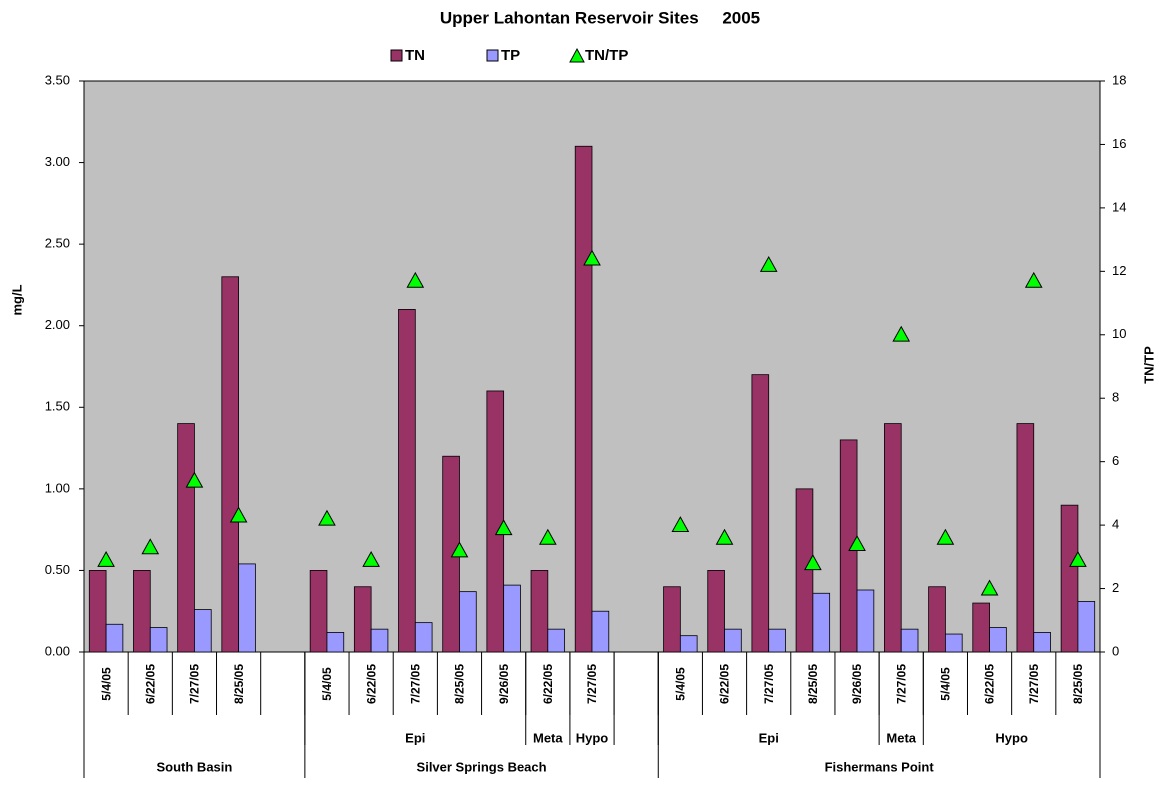 The height and width of the screenshot is (787, 1160). Describe the element at coordinates (415, 737) in the screenshot. I see `subgroup-label: Epi` at that location.